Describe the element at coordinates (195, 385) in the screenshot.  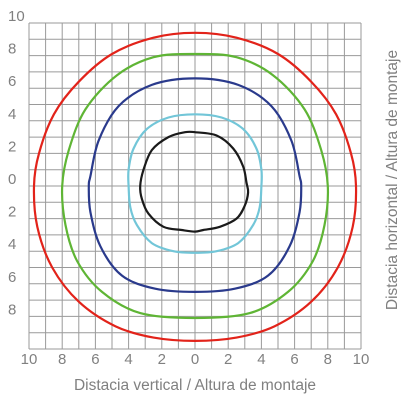
I see `x-axis-label: Distacia vertical / Altura de montaje` at that location.